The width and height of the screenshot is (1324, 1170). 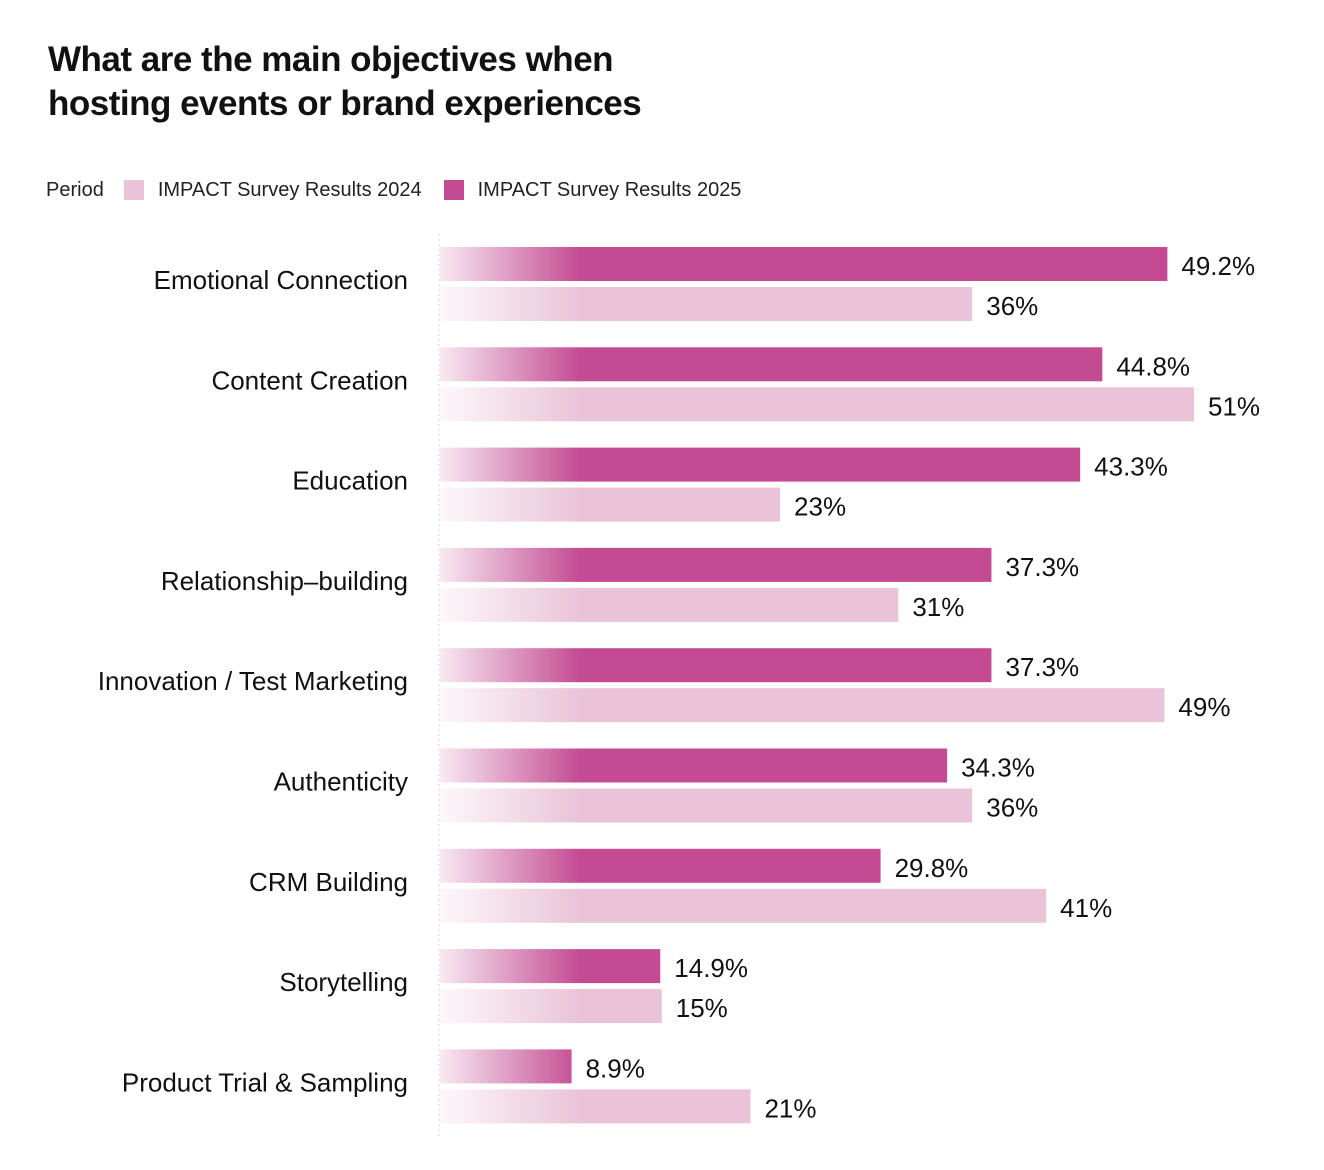 What do you see at coordinates (820, 507) in the screenshot?
I see `value-label-2024: 23%` at bounding box center [820, 507].